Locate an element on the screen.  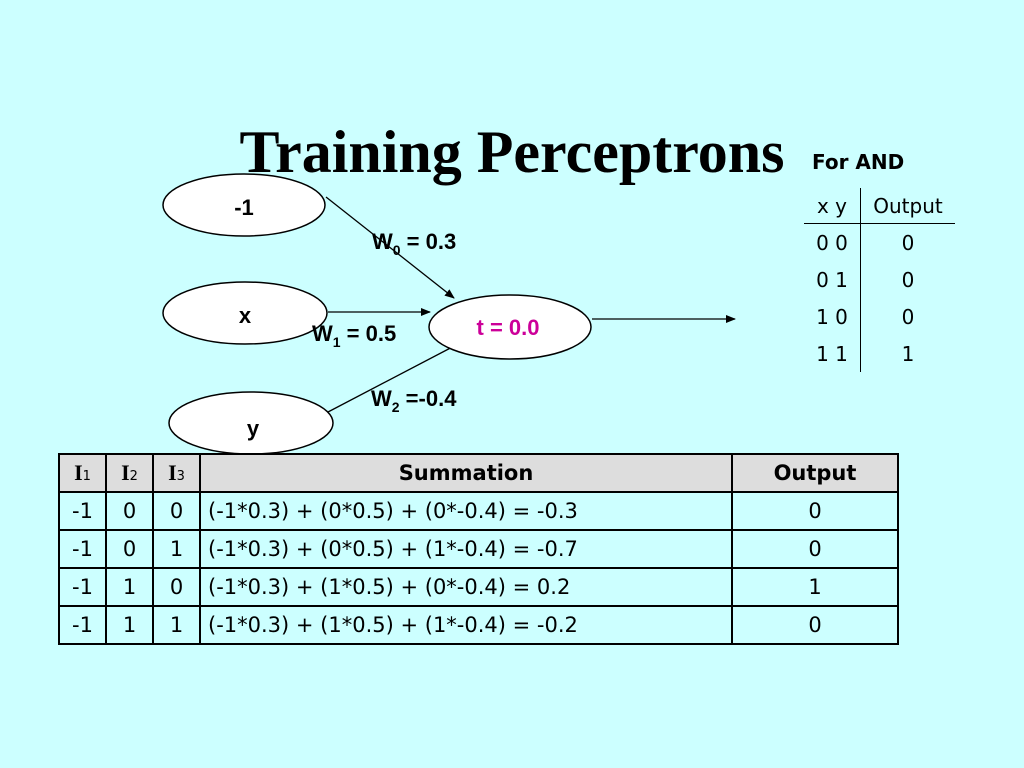
header-summation: Summation is located at coordinates (466, 473).